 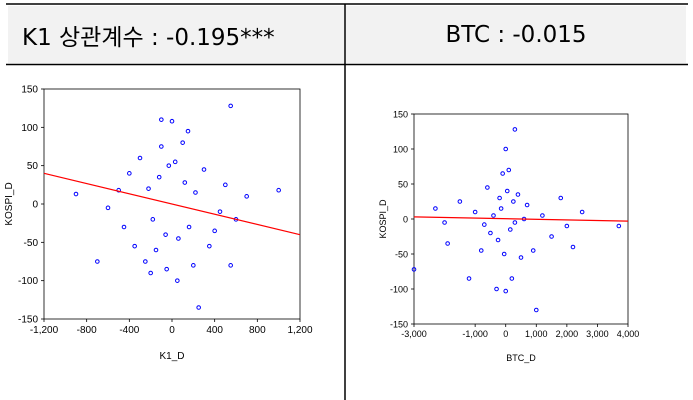 I want to click on x-tick-label: 4,000, so click(x=628, y=334).